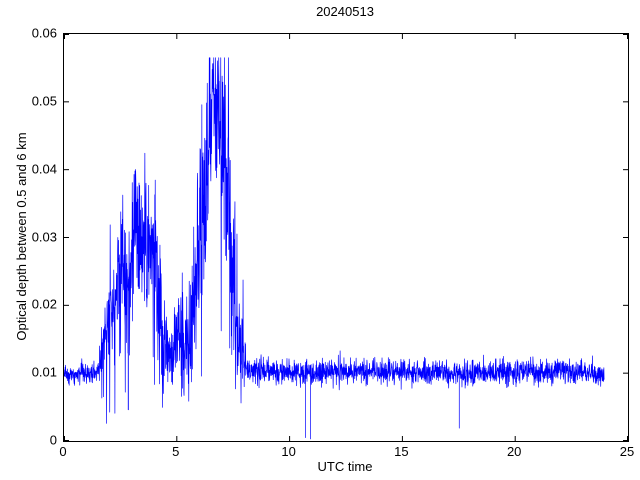  I want to click on x-tick-label: 15, so click(401, 451).